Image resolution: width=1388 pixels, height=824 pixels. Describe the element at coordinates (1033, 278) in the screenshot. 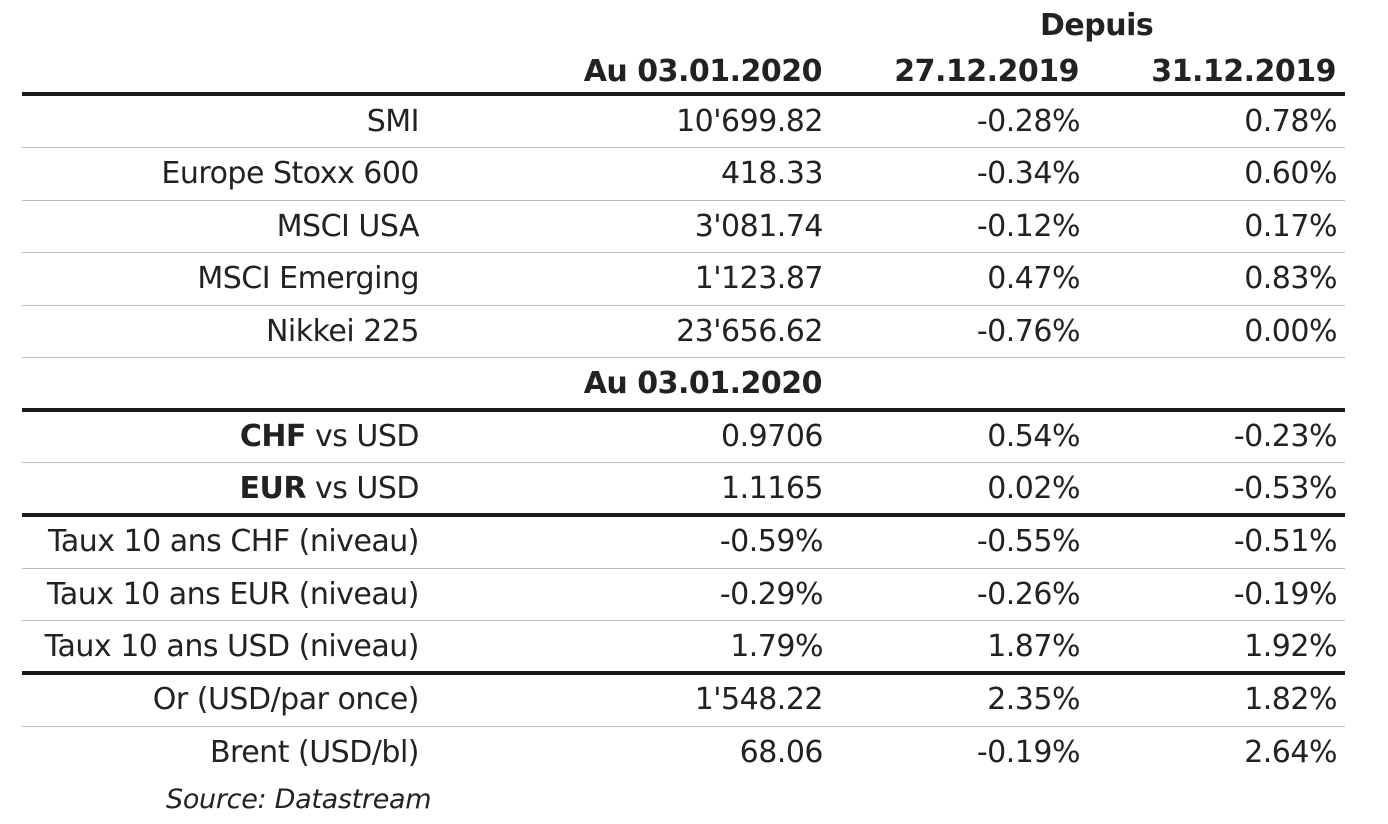

I see `row-change-1: 0.47%` at that location.